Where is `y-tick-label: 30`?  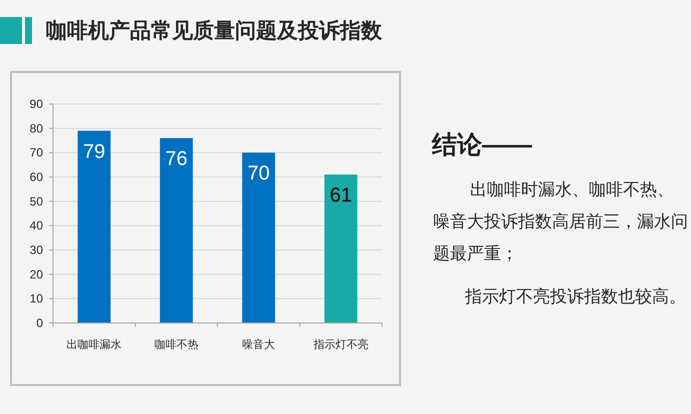 y-tick-label: 30 is located at coordinates (37, 250).